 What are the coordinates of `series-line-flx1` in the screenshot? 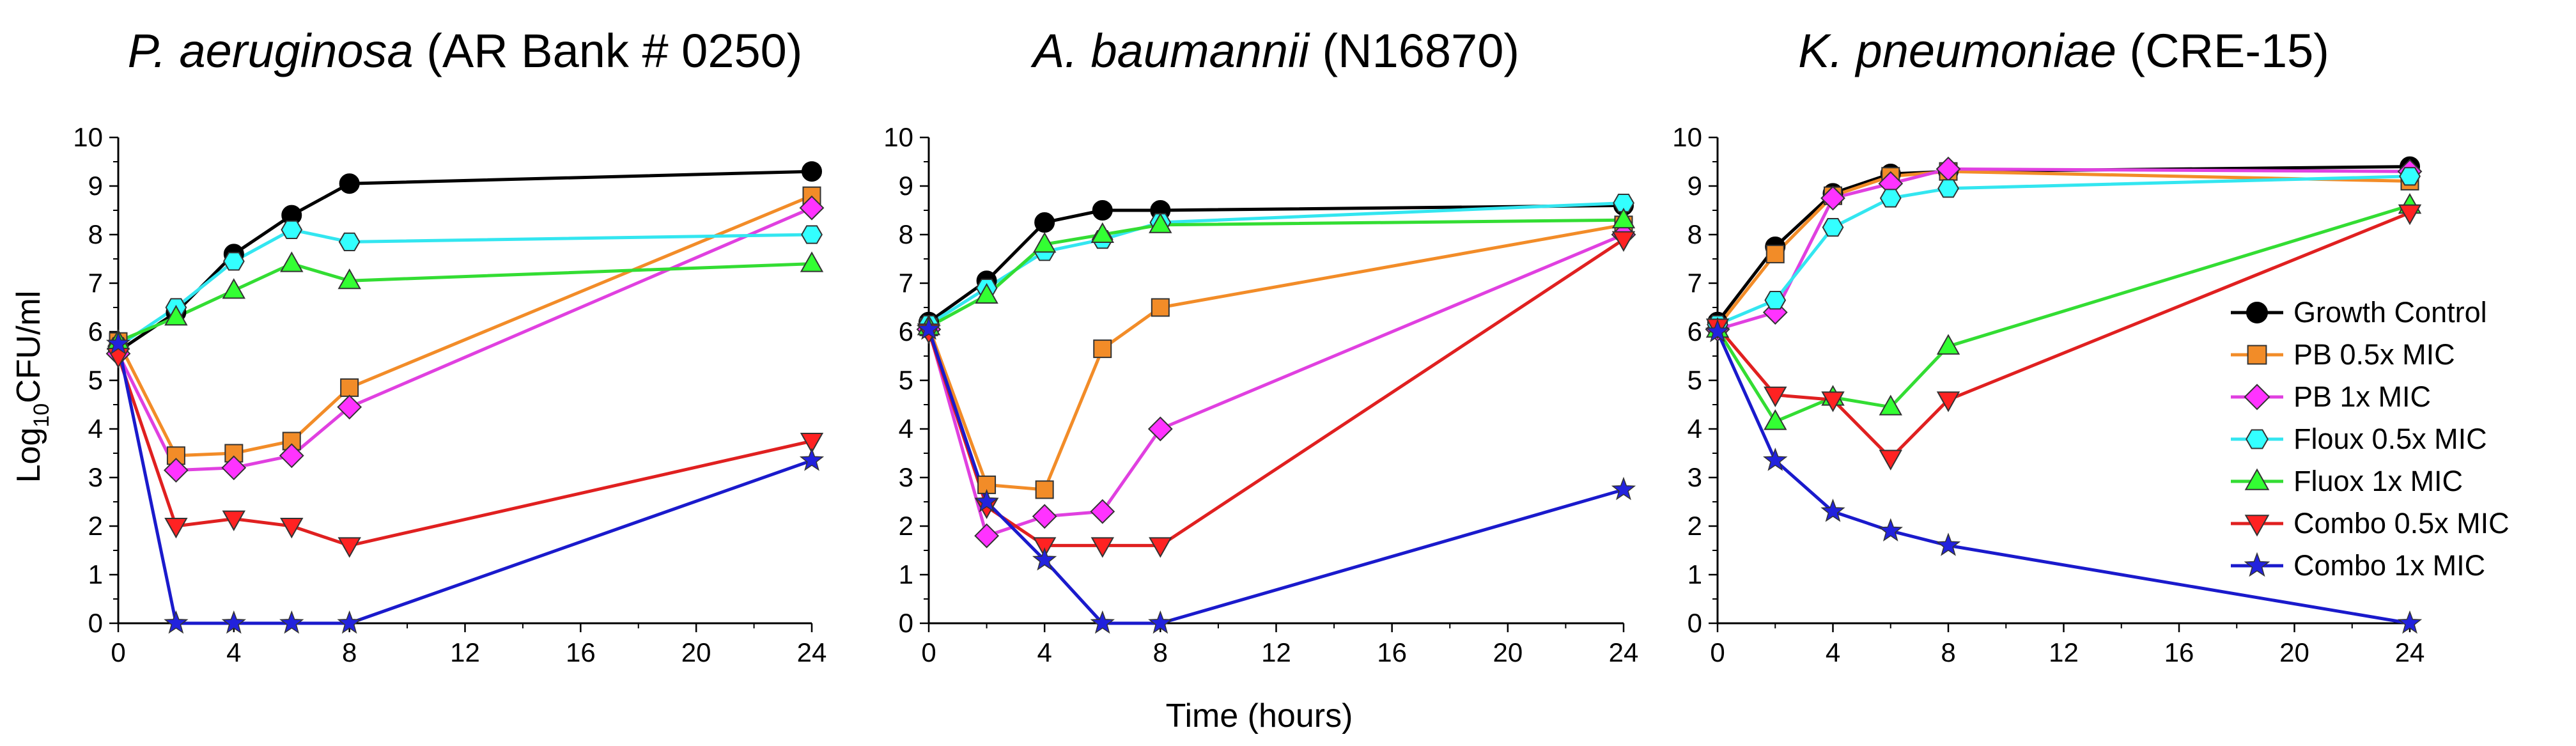 It's located at (2063, 314).